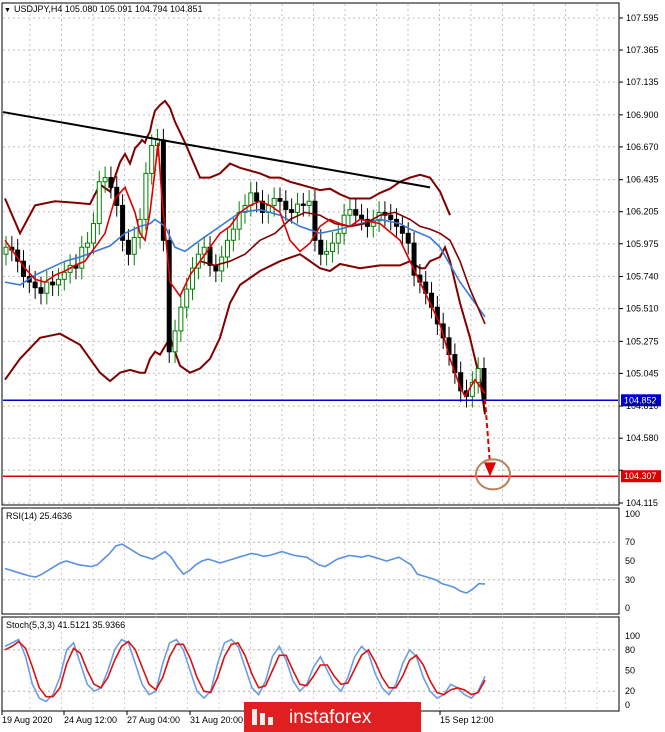  Describe the element at coordinates (627, 705) in the screenshot. I see `stoch-tick-label: 0` at that location.